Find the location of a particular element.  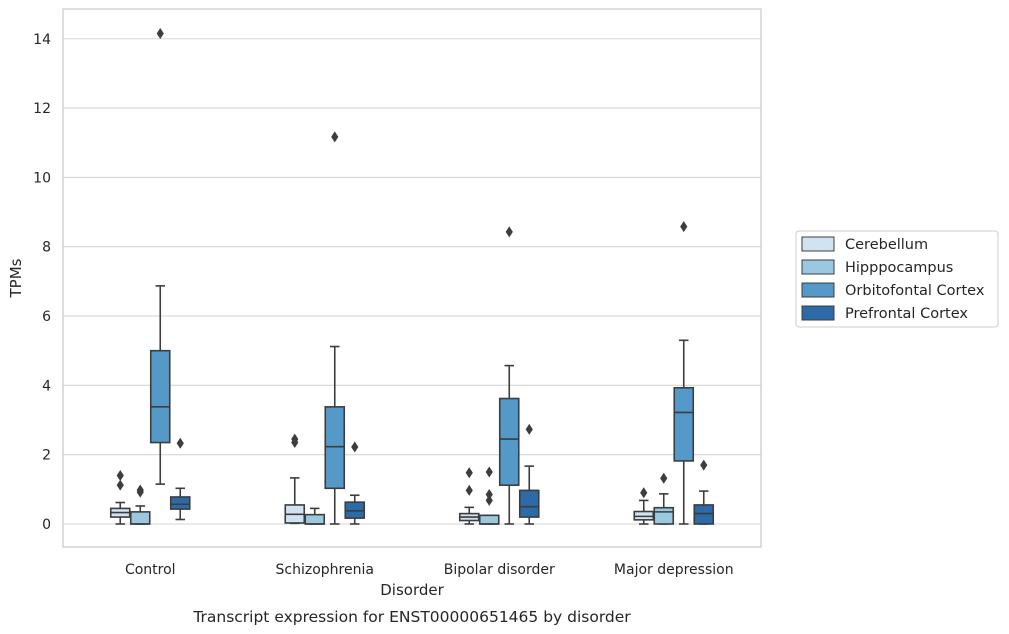

x-axis-label: Disorder is located at coordinates (412, 590).